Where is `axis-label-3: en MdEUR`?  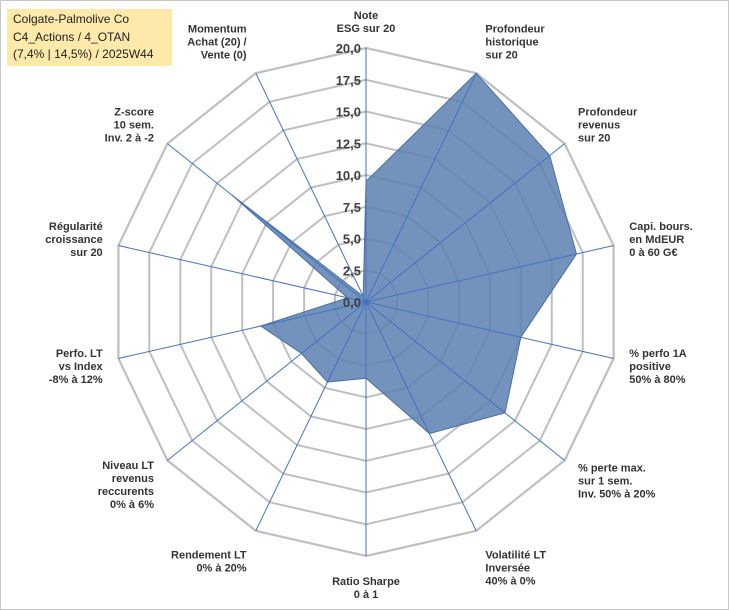
axis-label-3: en MdEUR is located at coordinates (656, 240).